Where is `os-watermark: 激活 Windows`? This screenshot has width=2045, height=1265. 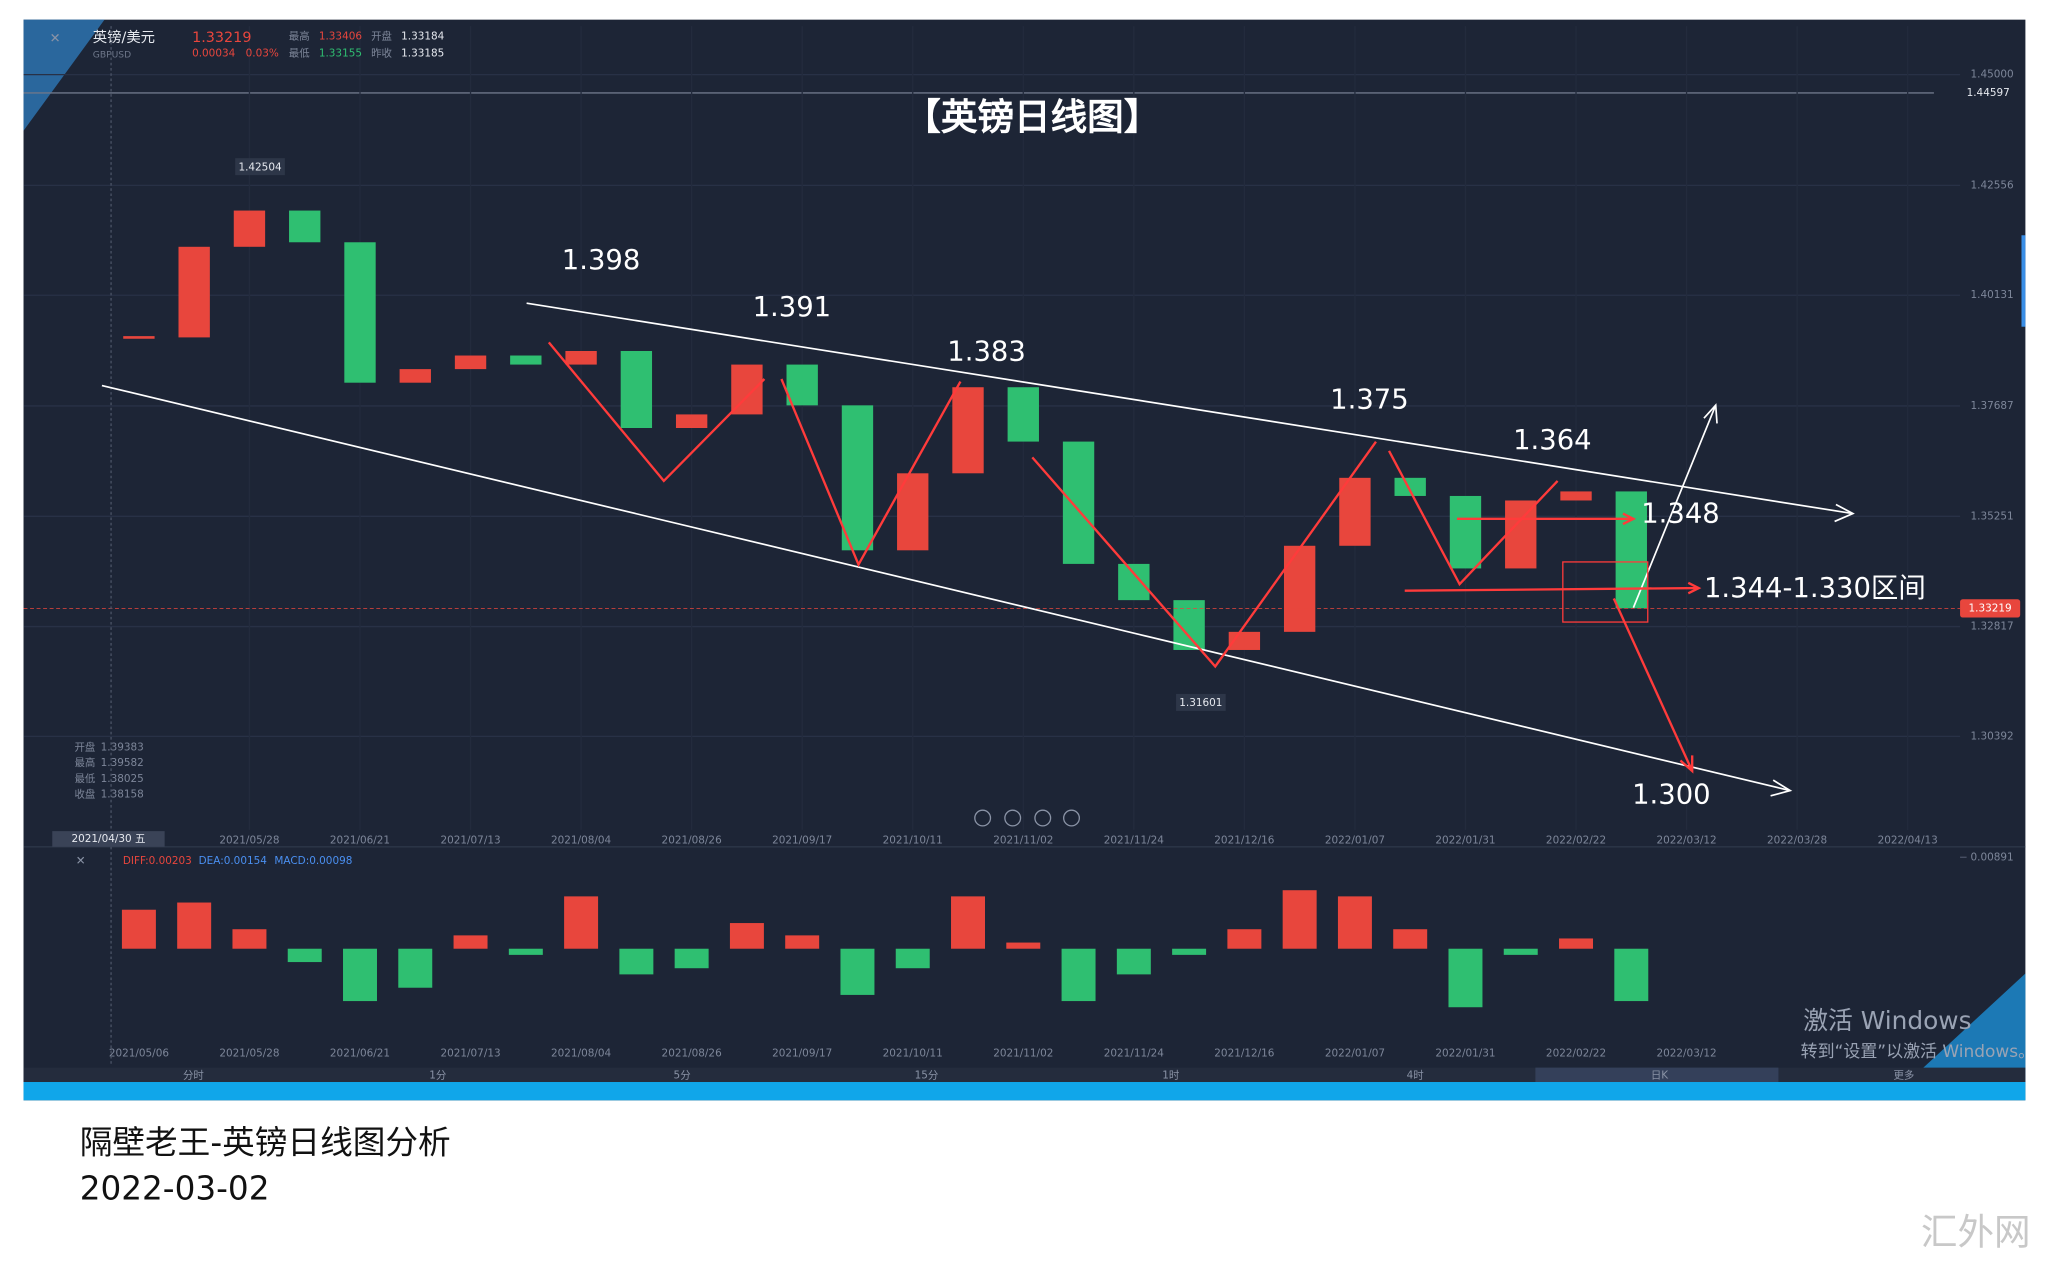
os-watermark: 激活 Windows is located at coordinates (1887, 1020).